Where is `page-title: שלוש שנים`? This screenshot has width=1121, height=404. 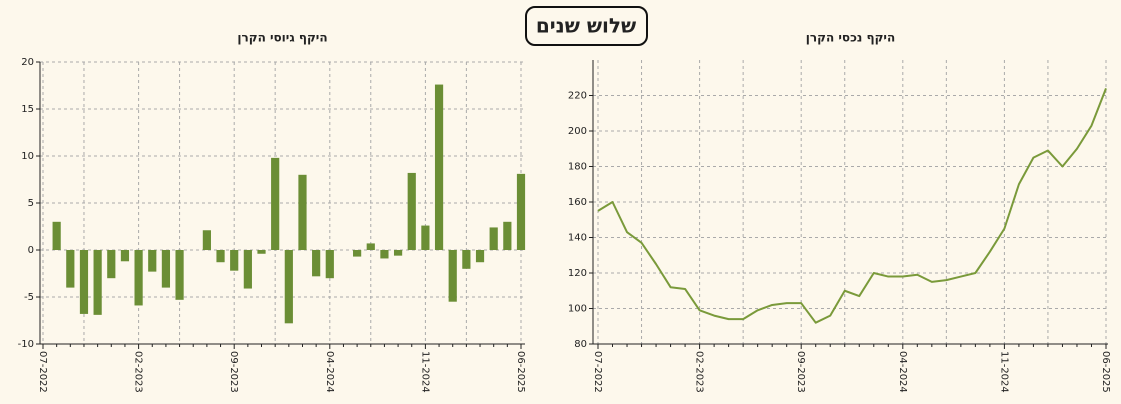
page-title: שלוש שנים is located at coordinates (586, 26).